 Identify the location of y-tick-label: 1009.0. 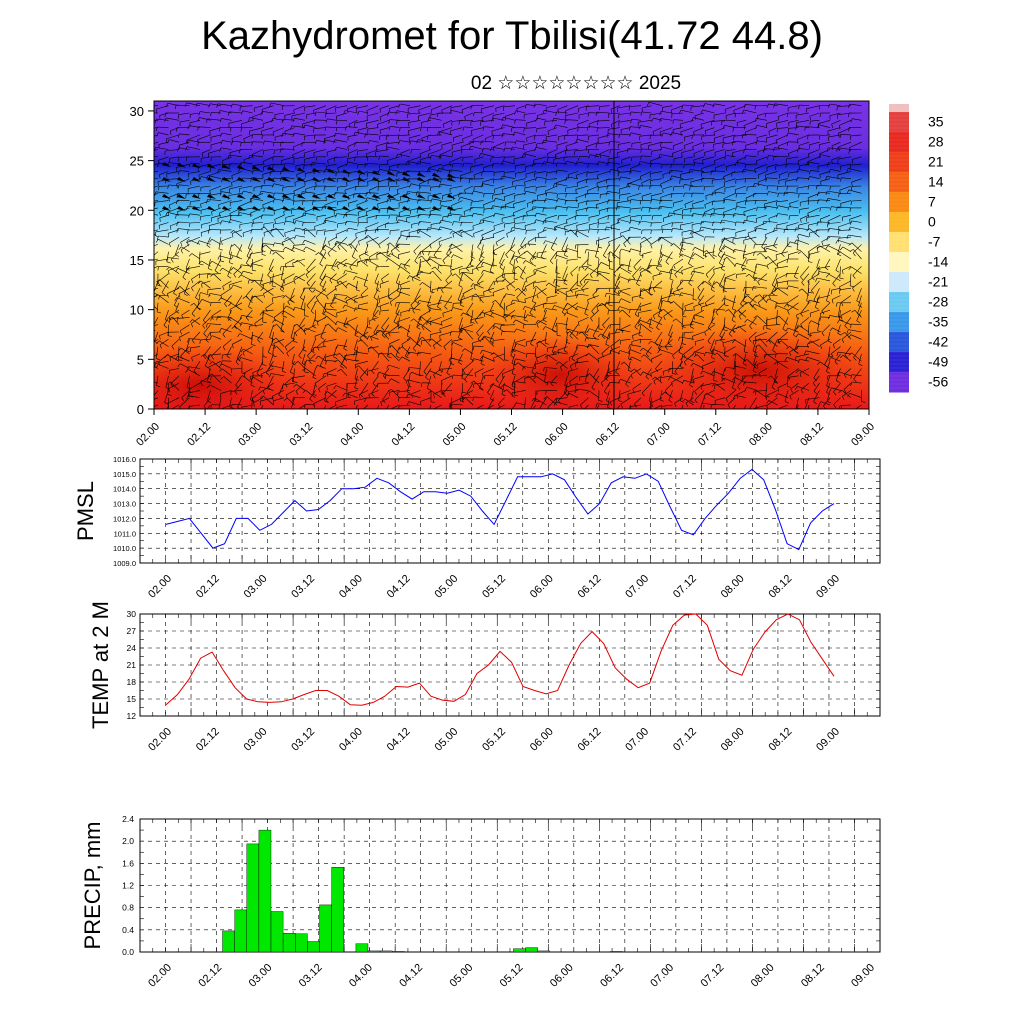
(124, 563).